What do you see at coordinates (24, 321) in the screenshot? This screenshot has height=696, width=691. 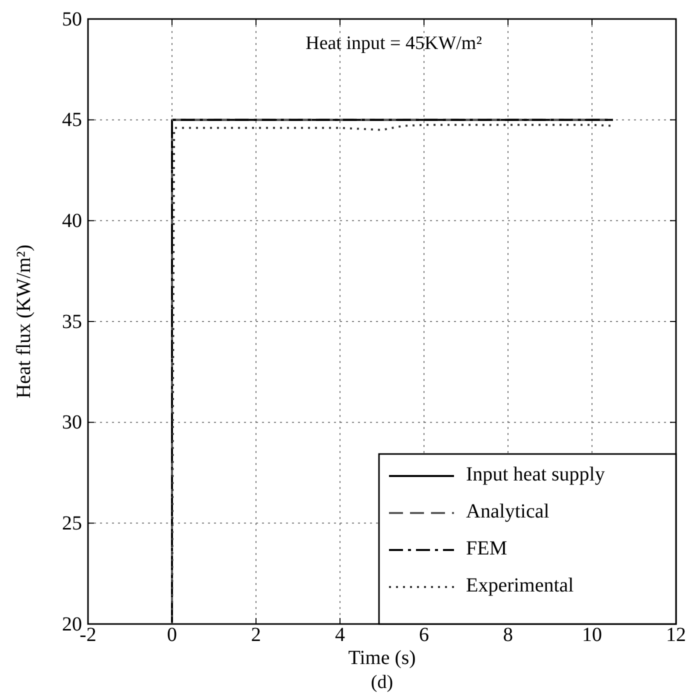 I see `y-axis-title: Heat flux (KW/m²)` at bounding box center [24, 321].